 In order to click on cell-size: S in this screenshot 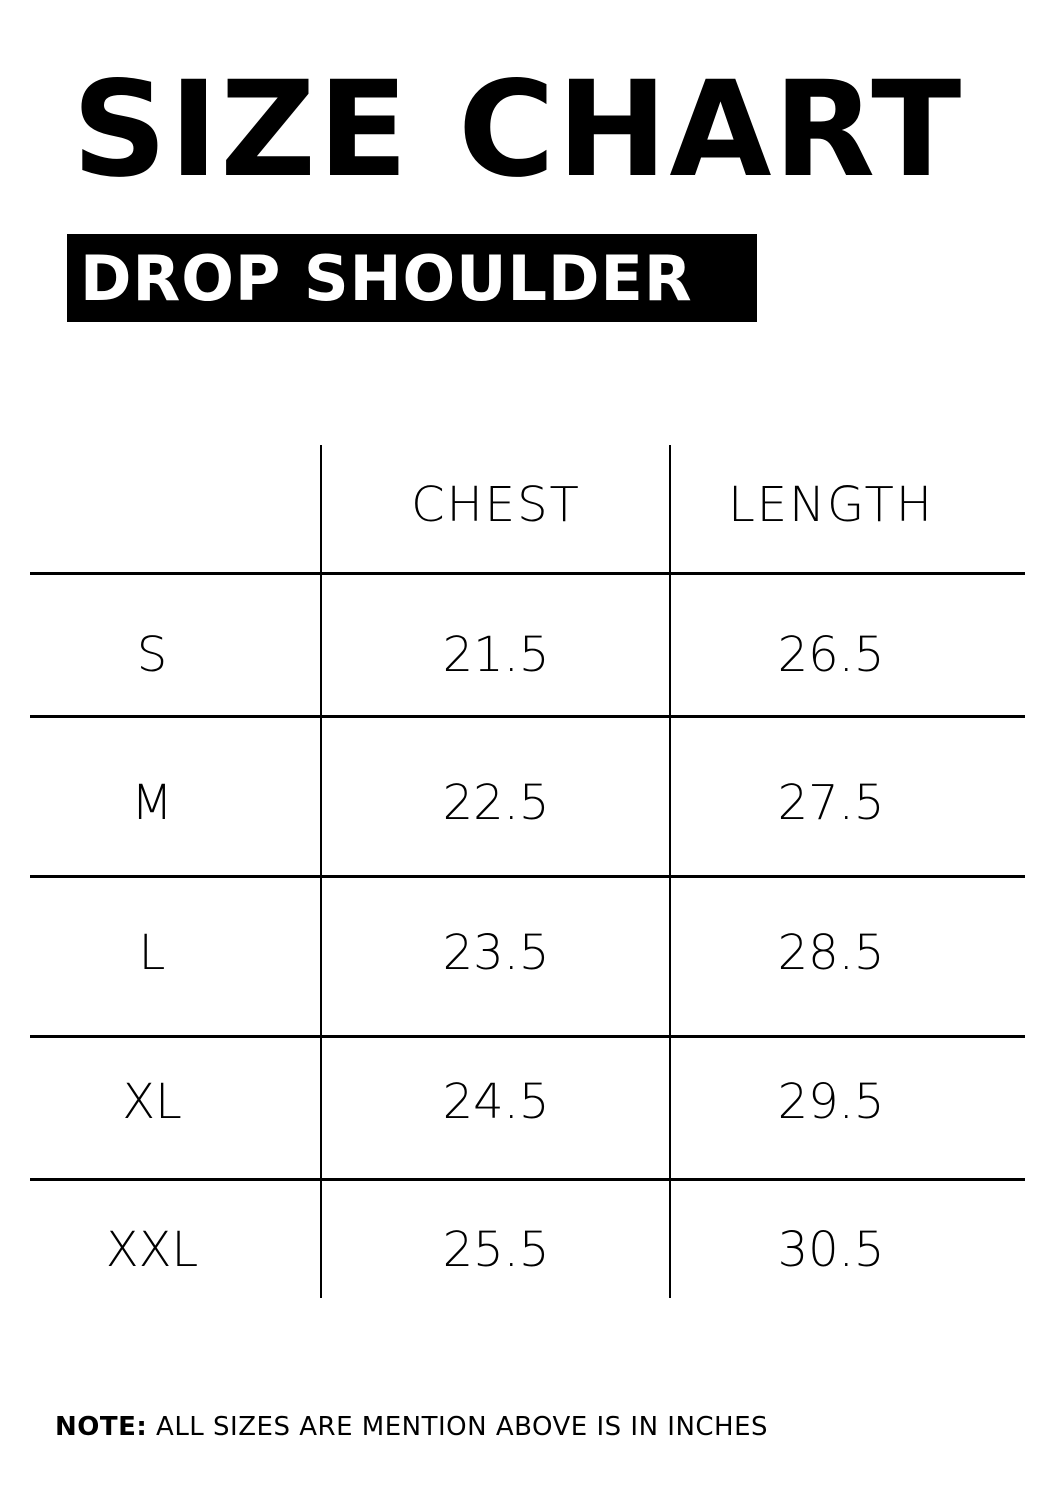, I will do `click(152, 655)`.